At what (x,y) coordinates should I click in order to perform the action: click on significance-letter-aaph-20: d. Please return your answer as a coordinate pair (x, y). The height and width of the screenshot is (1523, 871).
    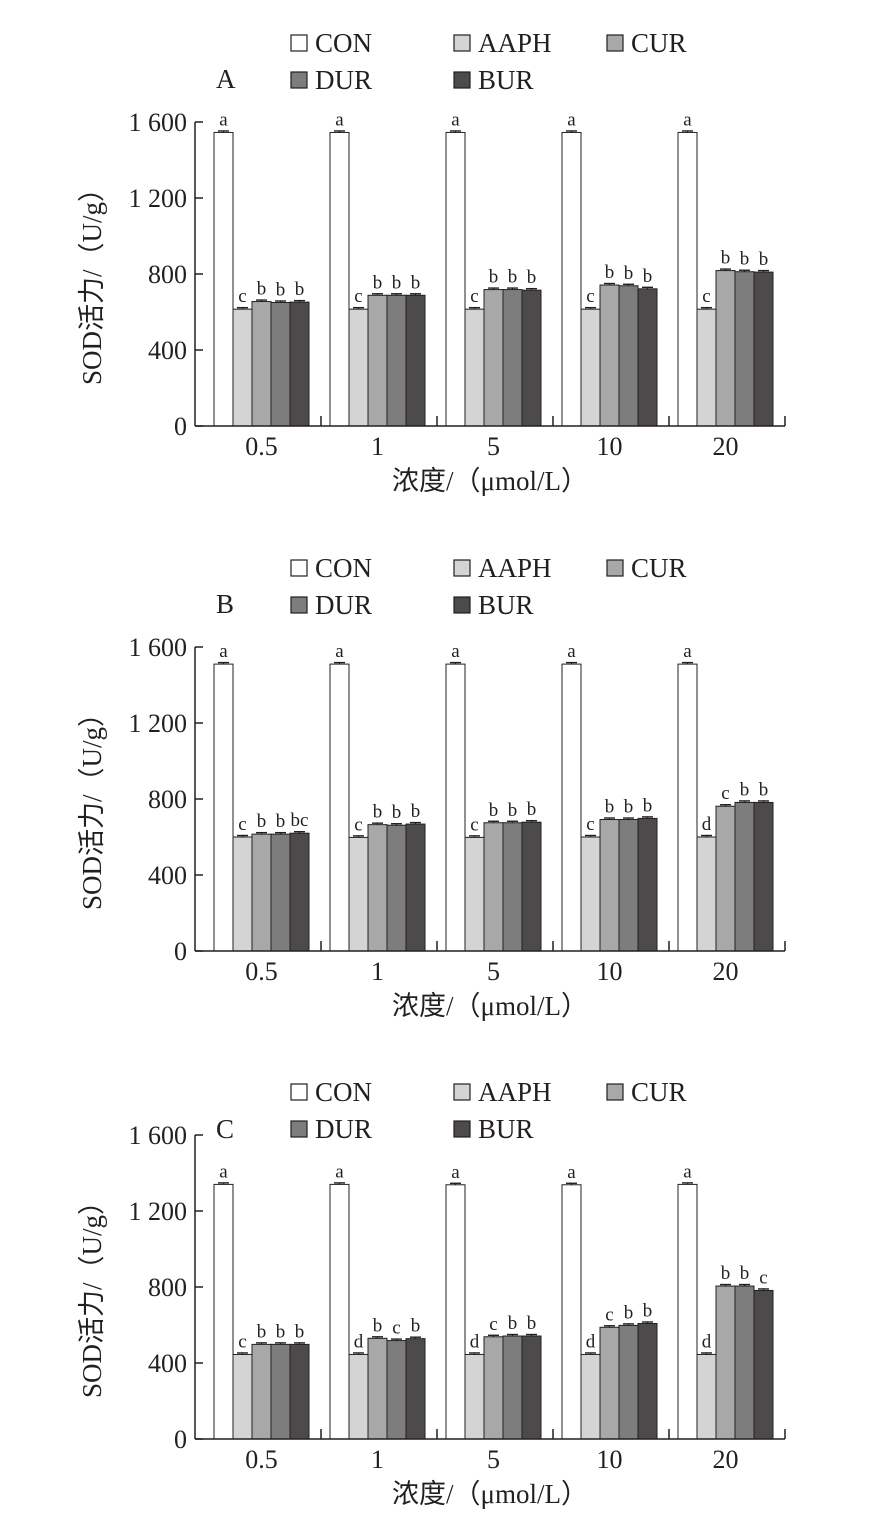
    Looking at the image, I should click on (707, 1341).